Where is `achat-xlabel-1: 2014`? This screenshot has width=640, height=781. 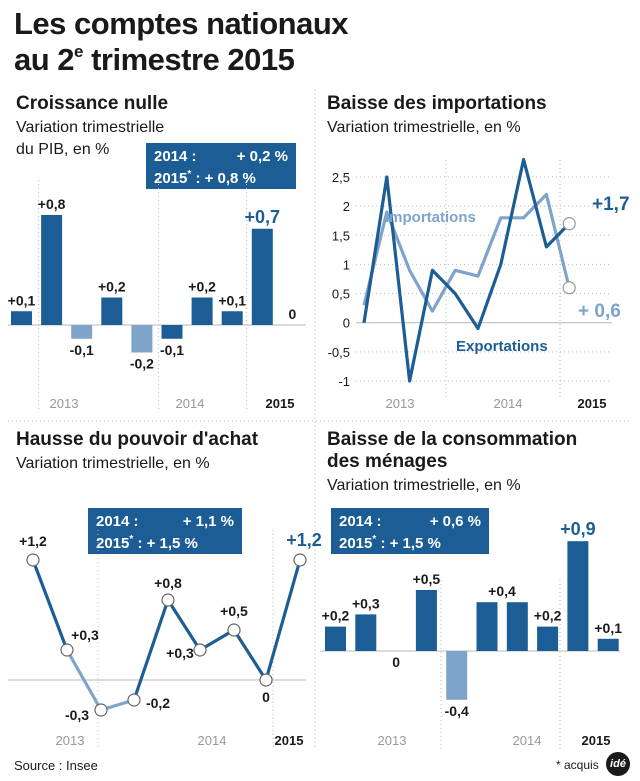 achat-xlabel-1: 2014 is located at coordinates (212, 740).